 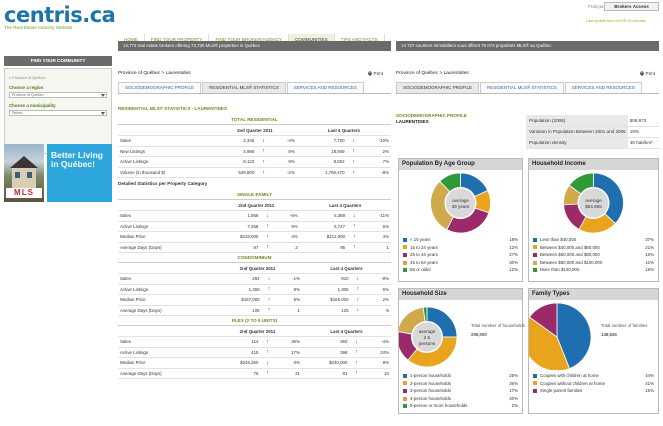 I want to click on legend-label: 15 to 24 years, so click(x=424, y=247).